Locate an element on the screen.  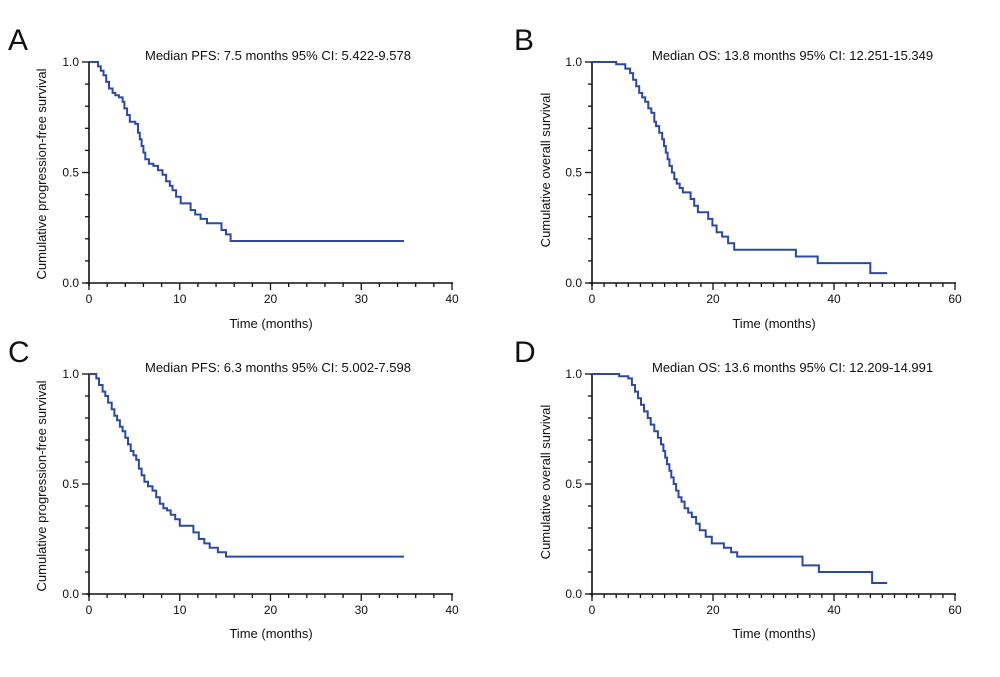
panel-a-x-tick-label: 40 is located at coordinates (452, 299).